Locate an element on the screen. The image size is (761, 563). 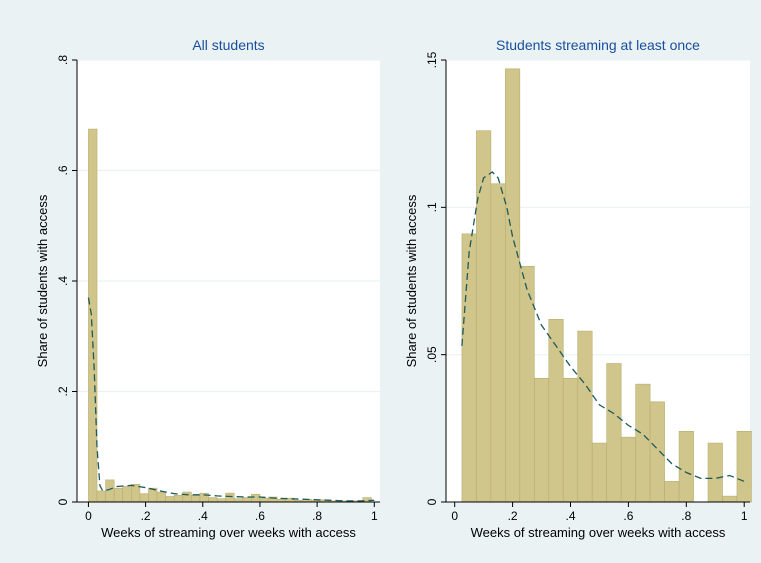
y-tick-label: .6 is located at coordinates (63, 170).